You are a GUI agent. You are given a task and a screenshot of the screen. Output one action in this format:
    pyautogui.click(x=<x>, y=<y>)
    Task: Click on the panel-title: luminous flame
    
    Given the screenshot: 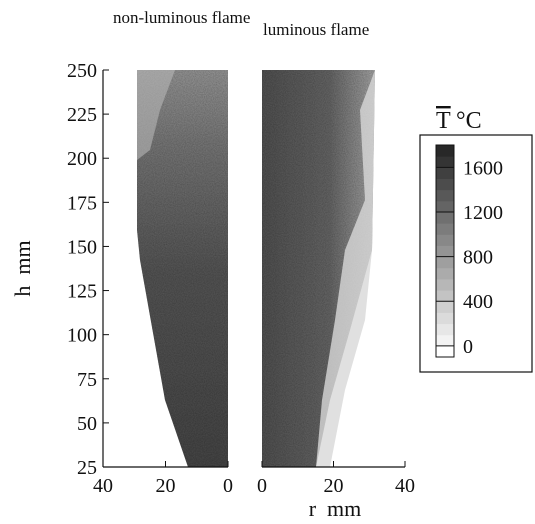 What is the action you would take?
    pyautogui.click(x=316, y=29)
    